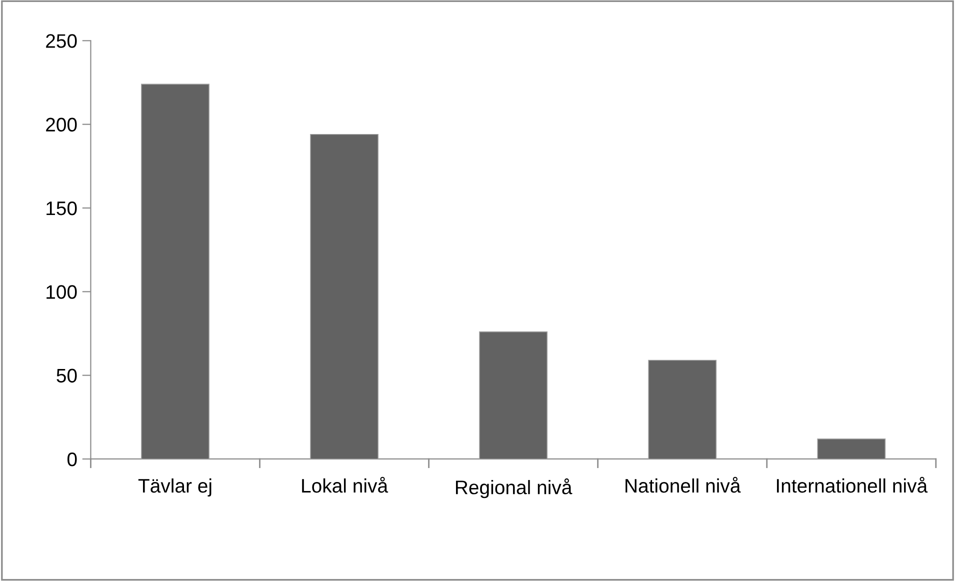  I want to click on y-tick-label: 100, so click(61, 292).